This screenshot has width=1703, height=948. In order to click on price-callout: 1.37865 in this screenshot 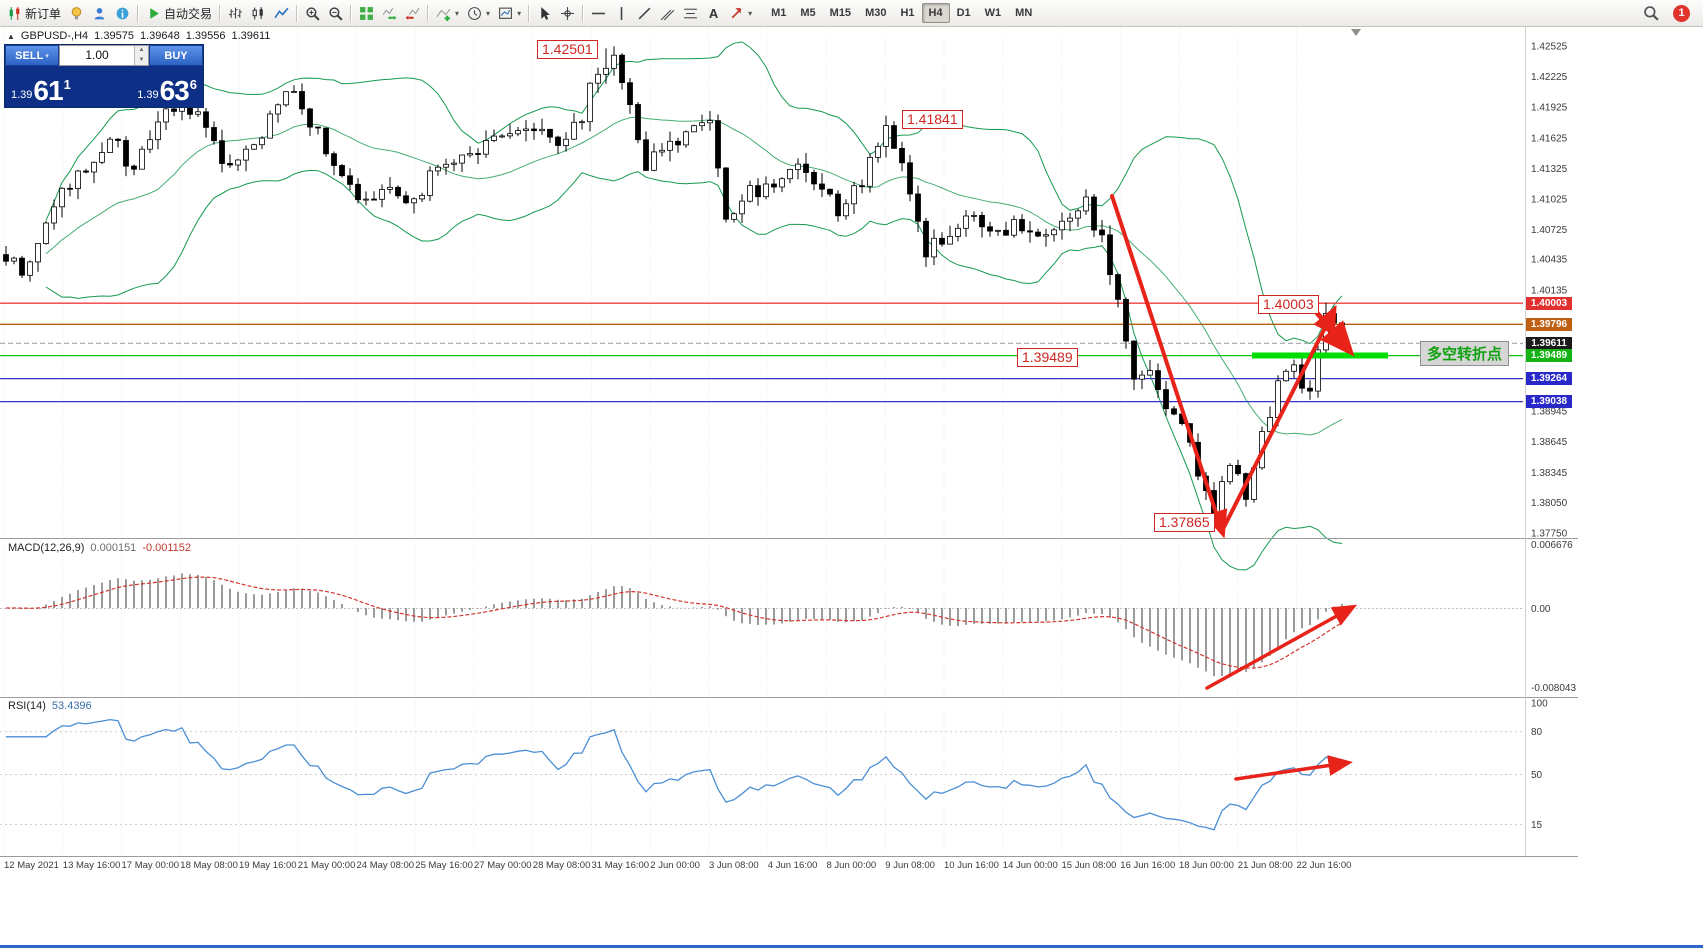, I will do `click(1184, 522)`.